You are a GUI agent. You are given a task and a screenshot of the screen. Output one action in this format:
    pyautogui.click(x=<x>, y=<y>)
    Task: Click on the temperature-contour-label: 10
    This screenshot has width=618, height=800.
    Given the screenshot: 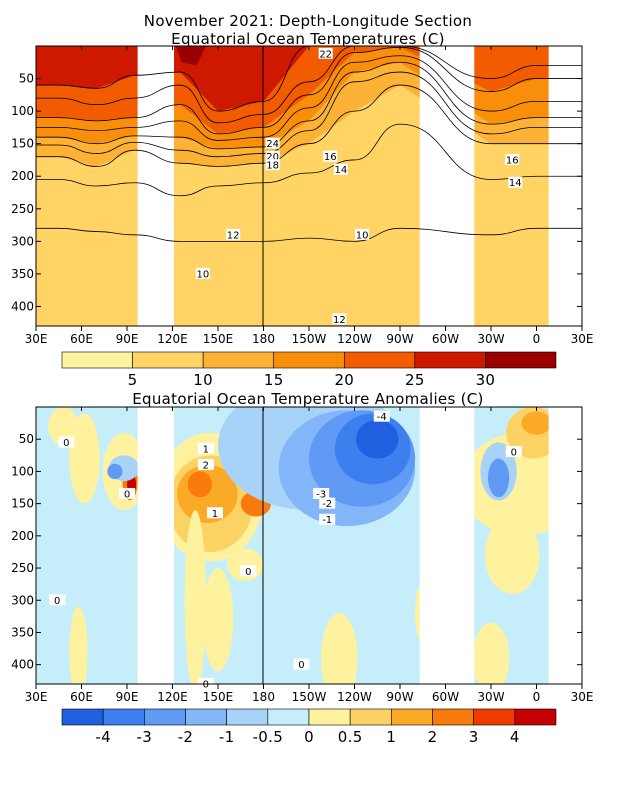 What is the action you would take?
    pyautogui.click(x=202, y=274)
    